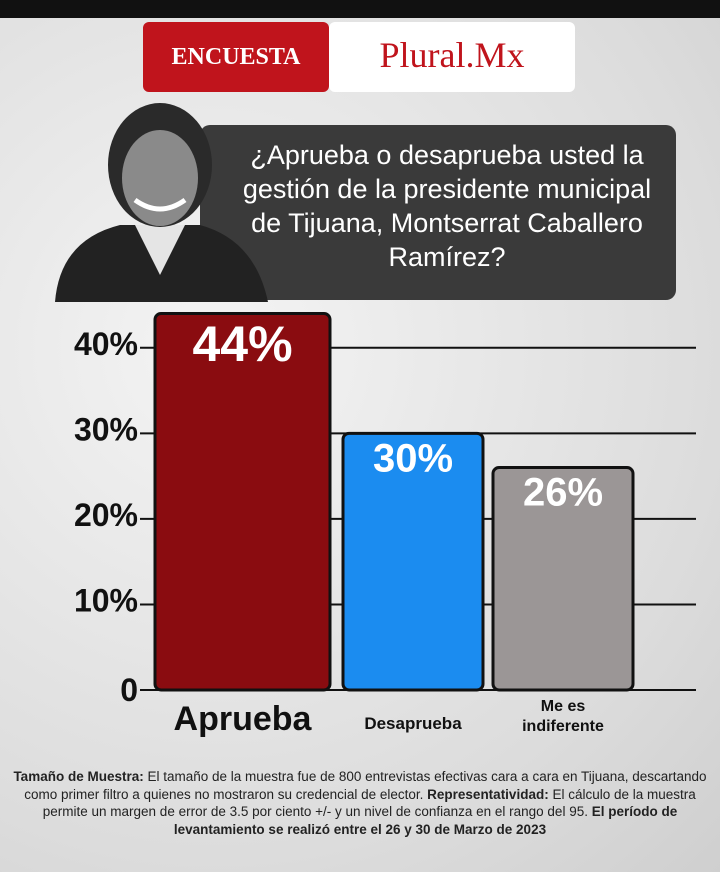 The image size is (720, 872). What do you see at coordinates (78, 776) in the screenshot?
I see `note-label: Tamaño de Muestra:` at bounding box center [78, 776].